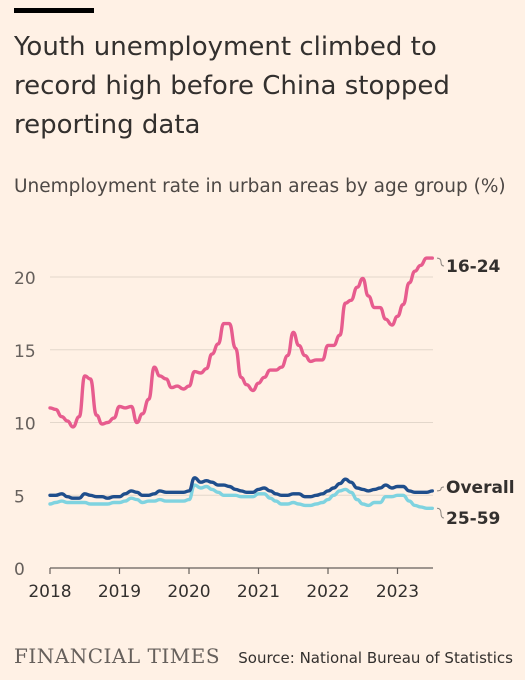 Image resolution: width=525 pixels, height=680 pixels. Describe the element at coordinates (473, 267) in the screenshot. I see `series-label: 16-24` at that location.